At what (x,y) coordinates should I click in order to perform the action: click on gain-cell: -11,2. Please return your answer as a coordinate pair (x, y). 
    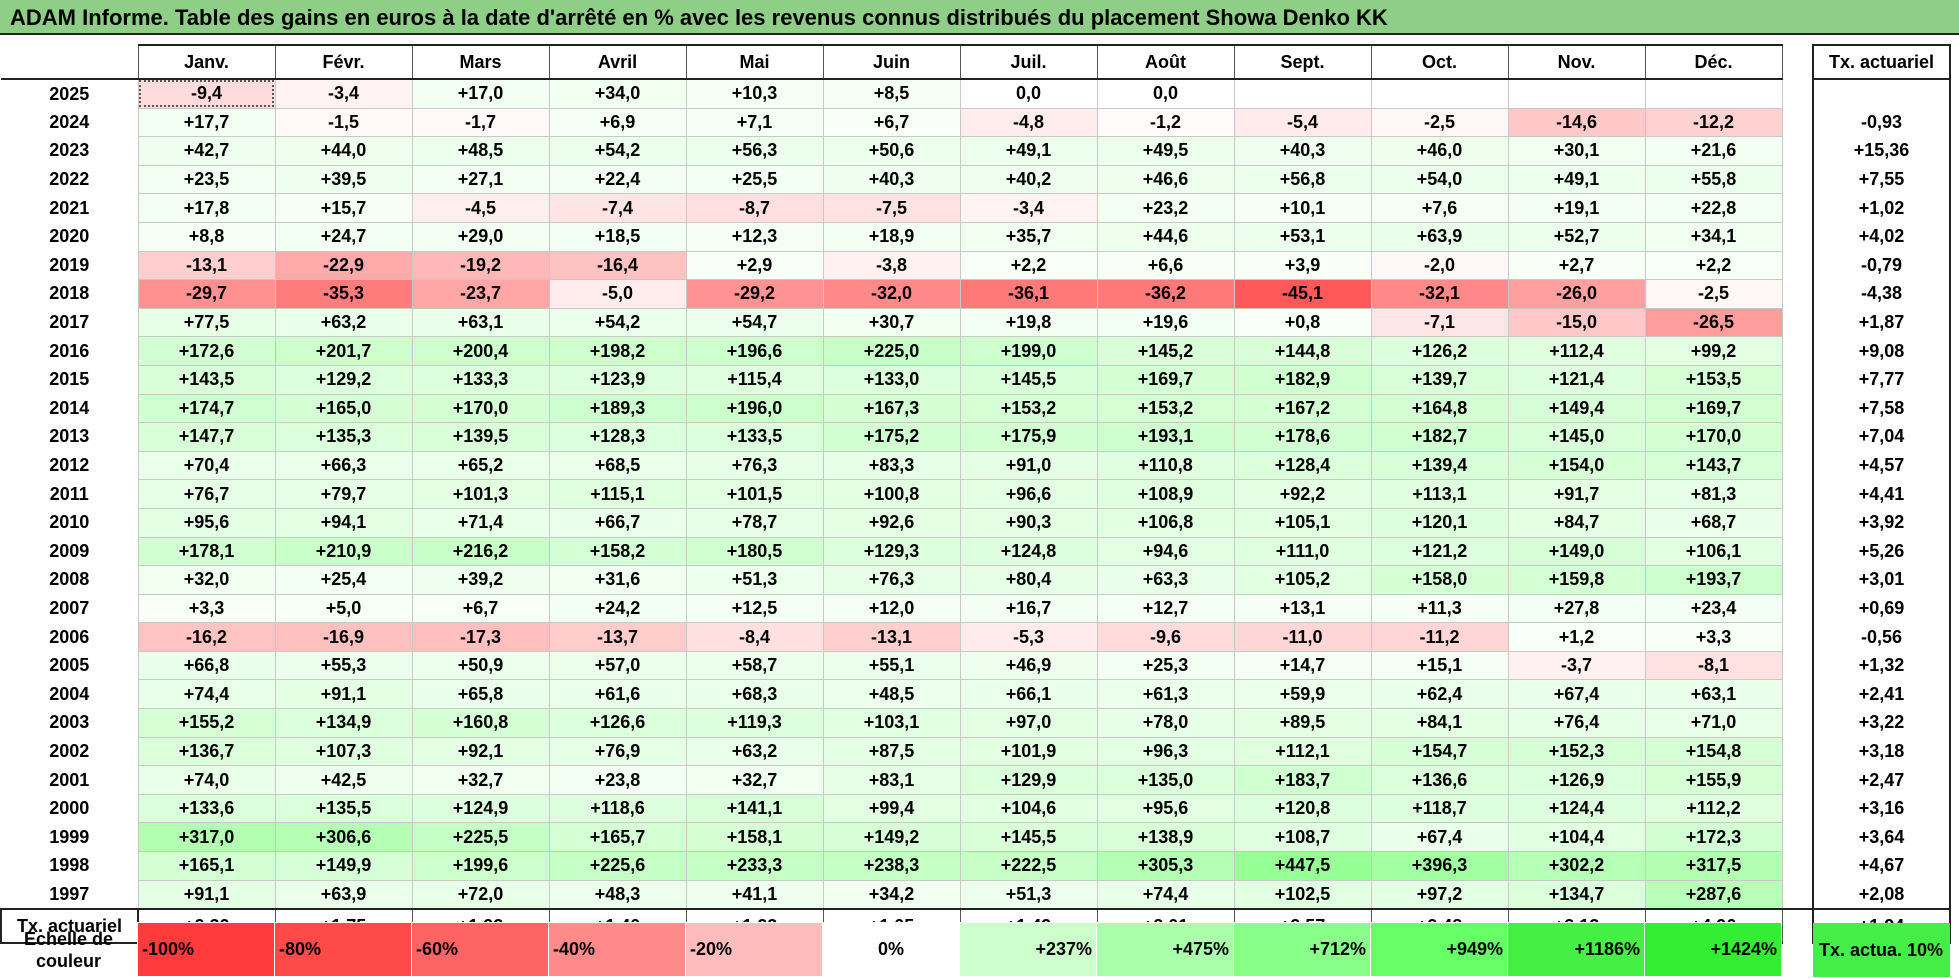
    Looking at the image, I should click on (1439, 637).